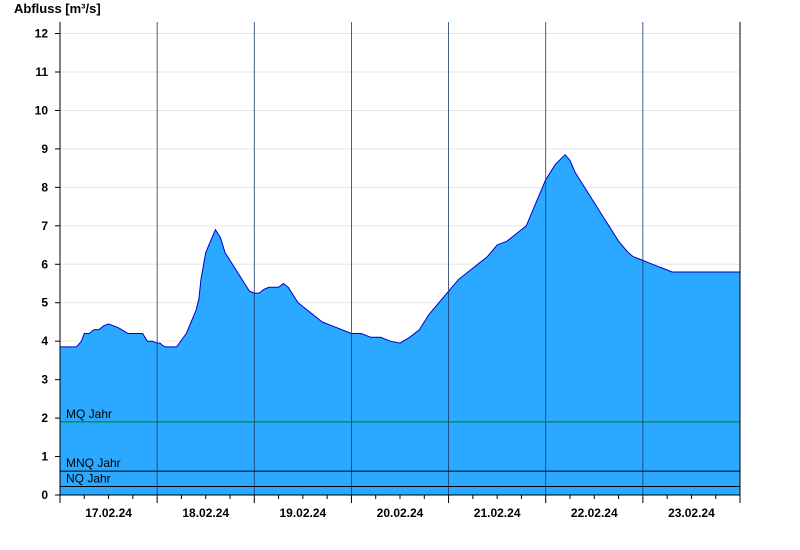 The height and width of the screenshot is (550, 800). Describe the element at coordinates (44, 187) in the screenshot. I see `y-tick-label: 8` at that location.